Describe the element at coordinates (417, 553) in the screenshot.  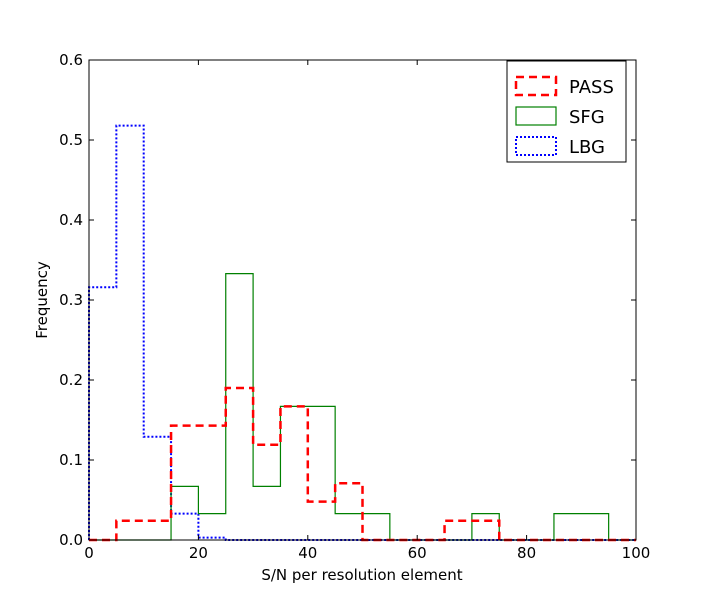
I see `x-tick-label: 60` at that location.